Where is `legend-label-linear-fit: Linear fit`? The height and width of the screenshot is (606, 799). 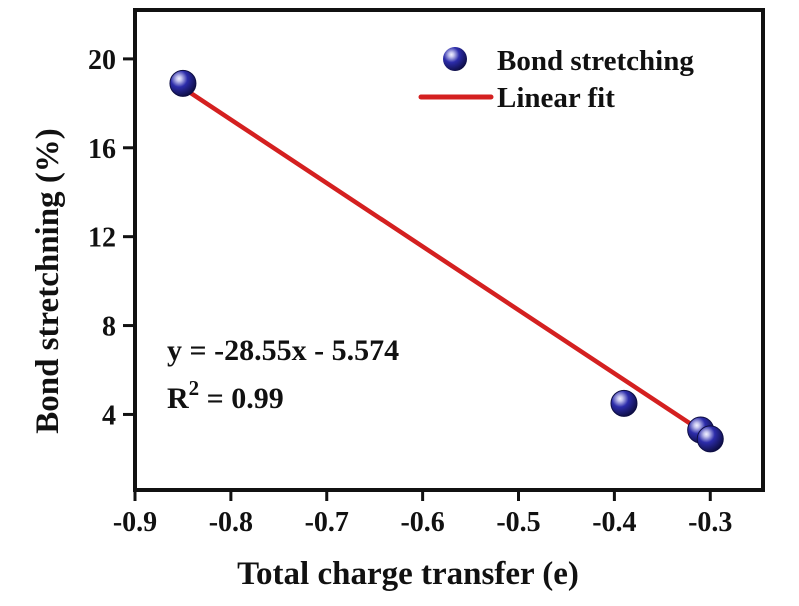 legend-label-linear-fit: Linear fit is located at coordinates (556, 98).